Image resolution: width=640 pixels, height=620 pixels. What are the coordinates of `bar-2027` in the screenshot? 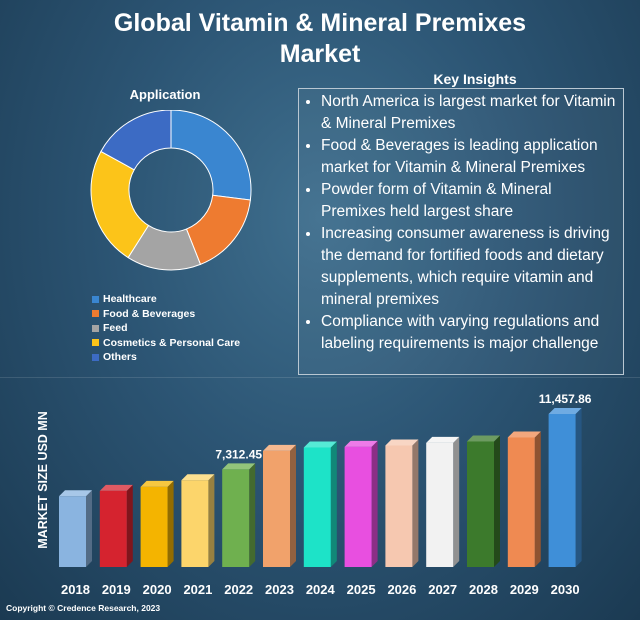 It's located at (443, 501).